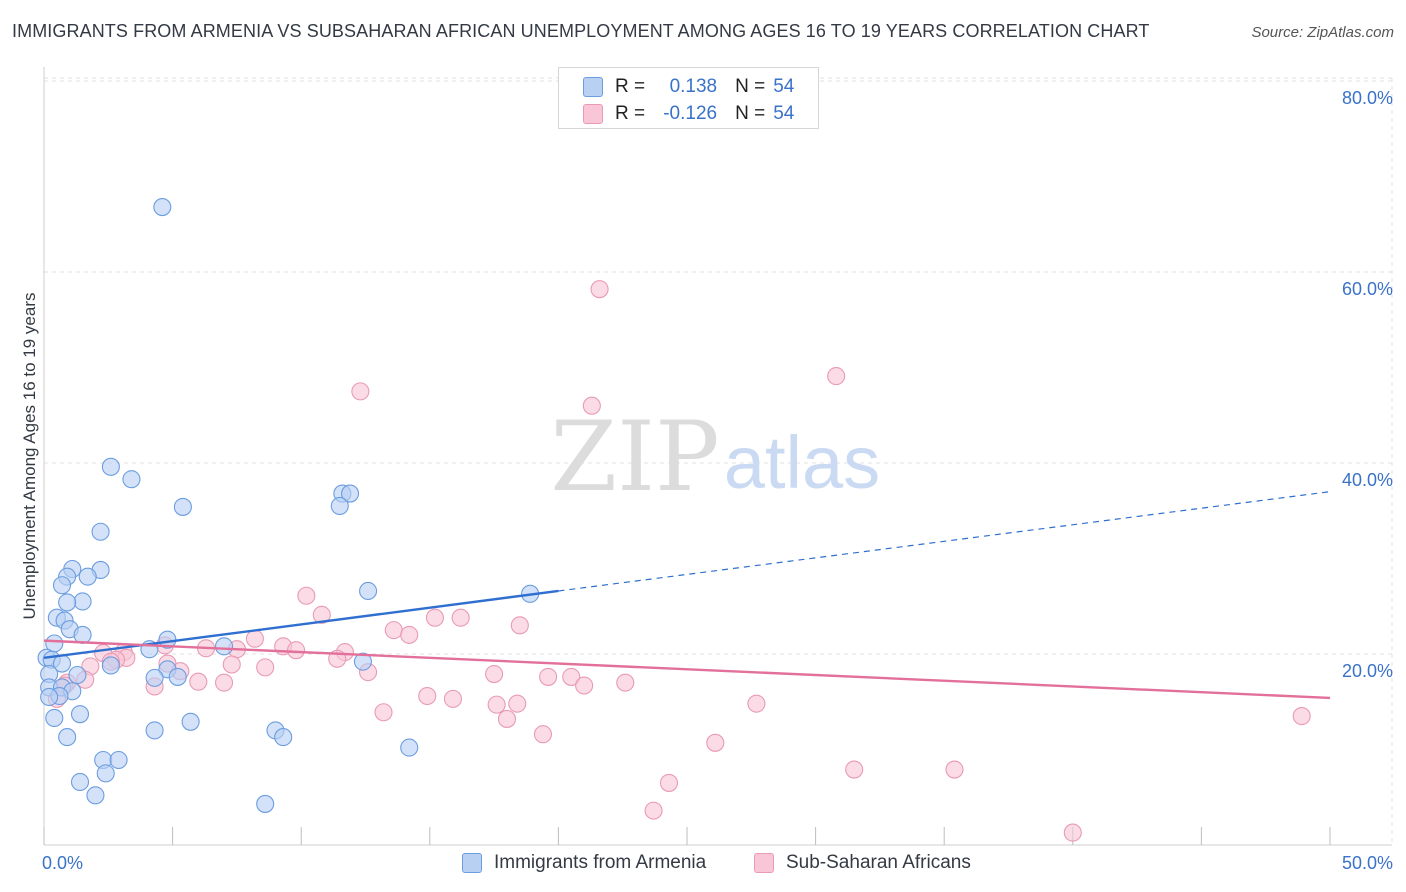  I want to click on y-tick-label: 40.0%, so click(1367, 480).